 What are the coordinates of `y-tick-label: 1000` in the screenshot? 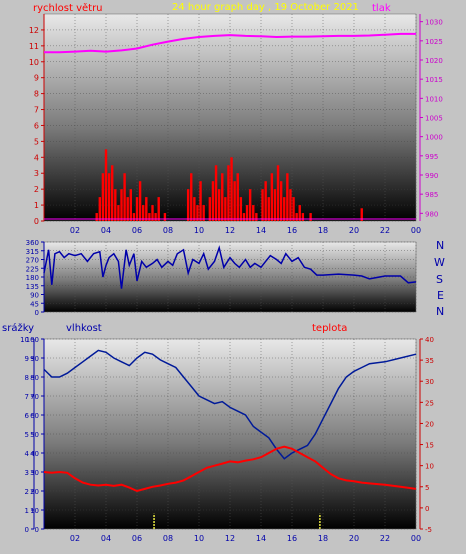 It's located at (434, 138).